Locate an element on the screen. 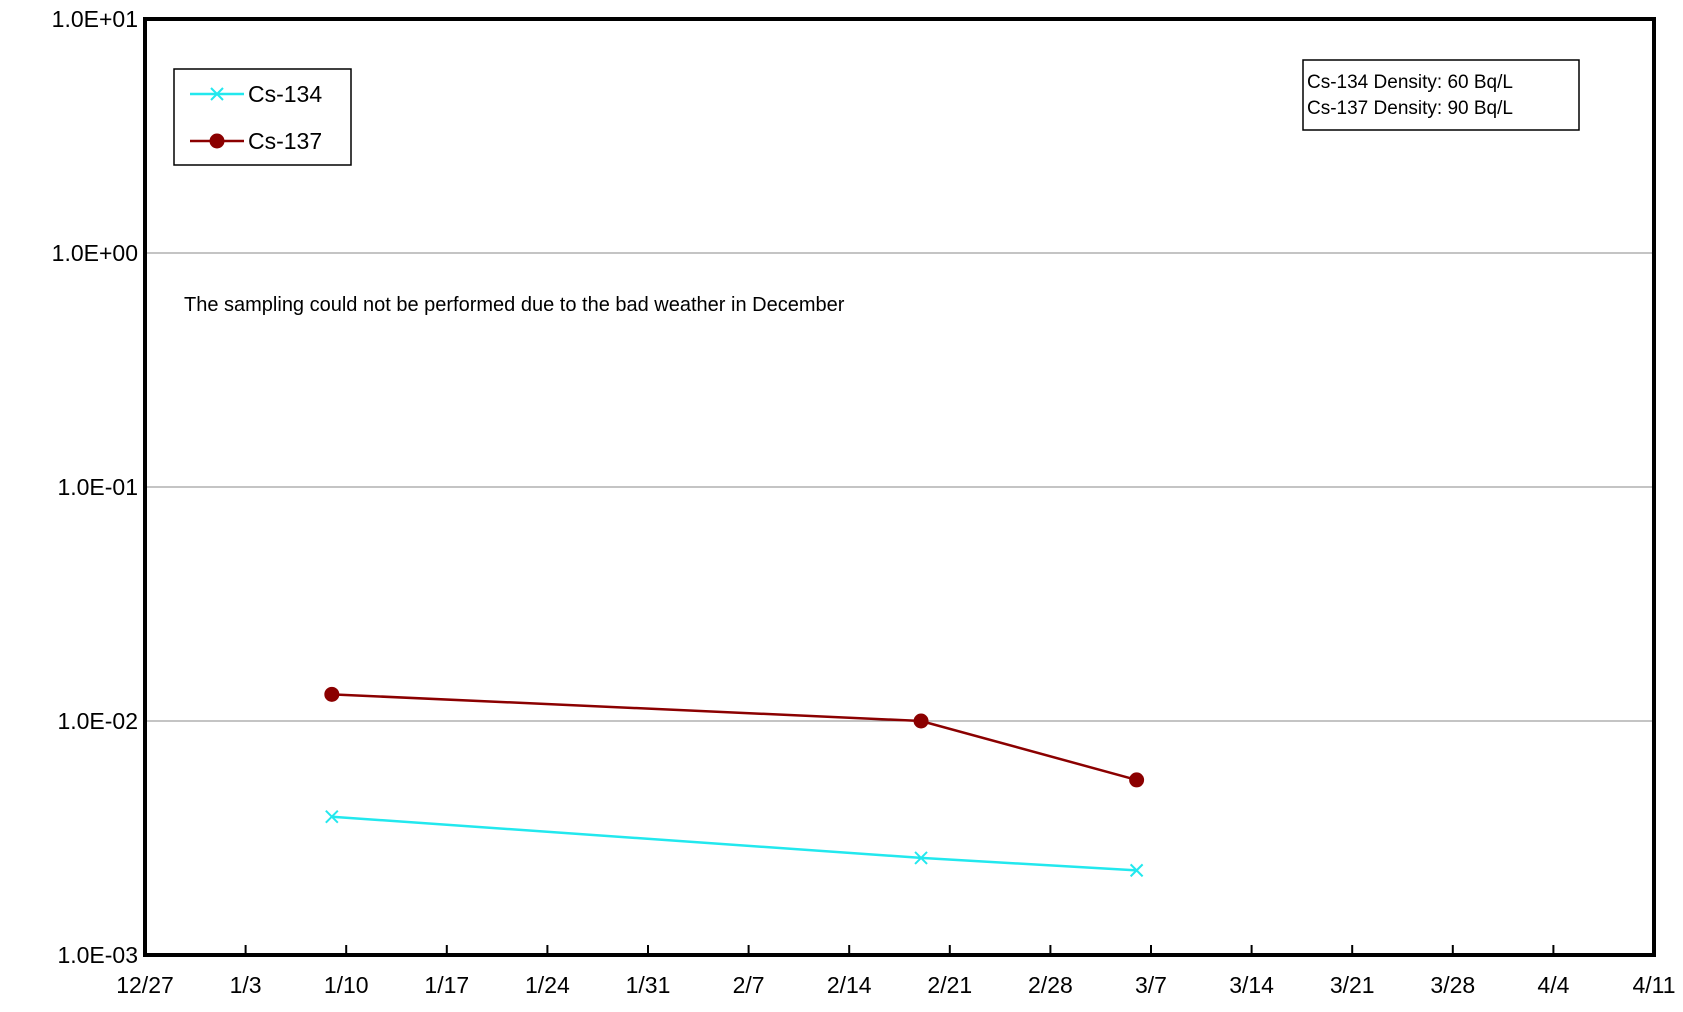 Image resolution: width=1683 pixels, height=1012 pixels. legend-label-cs-134: Cs-134 is located at coordinates (285, 94).